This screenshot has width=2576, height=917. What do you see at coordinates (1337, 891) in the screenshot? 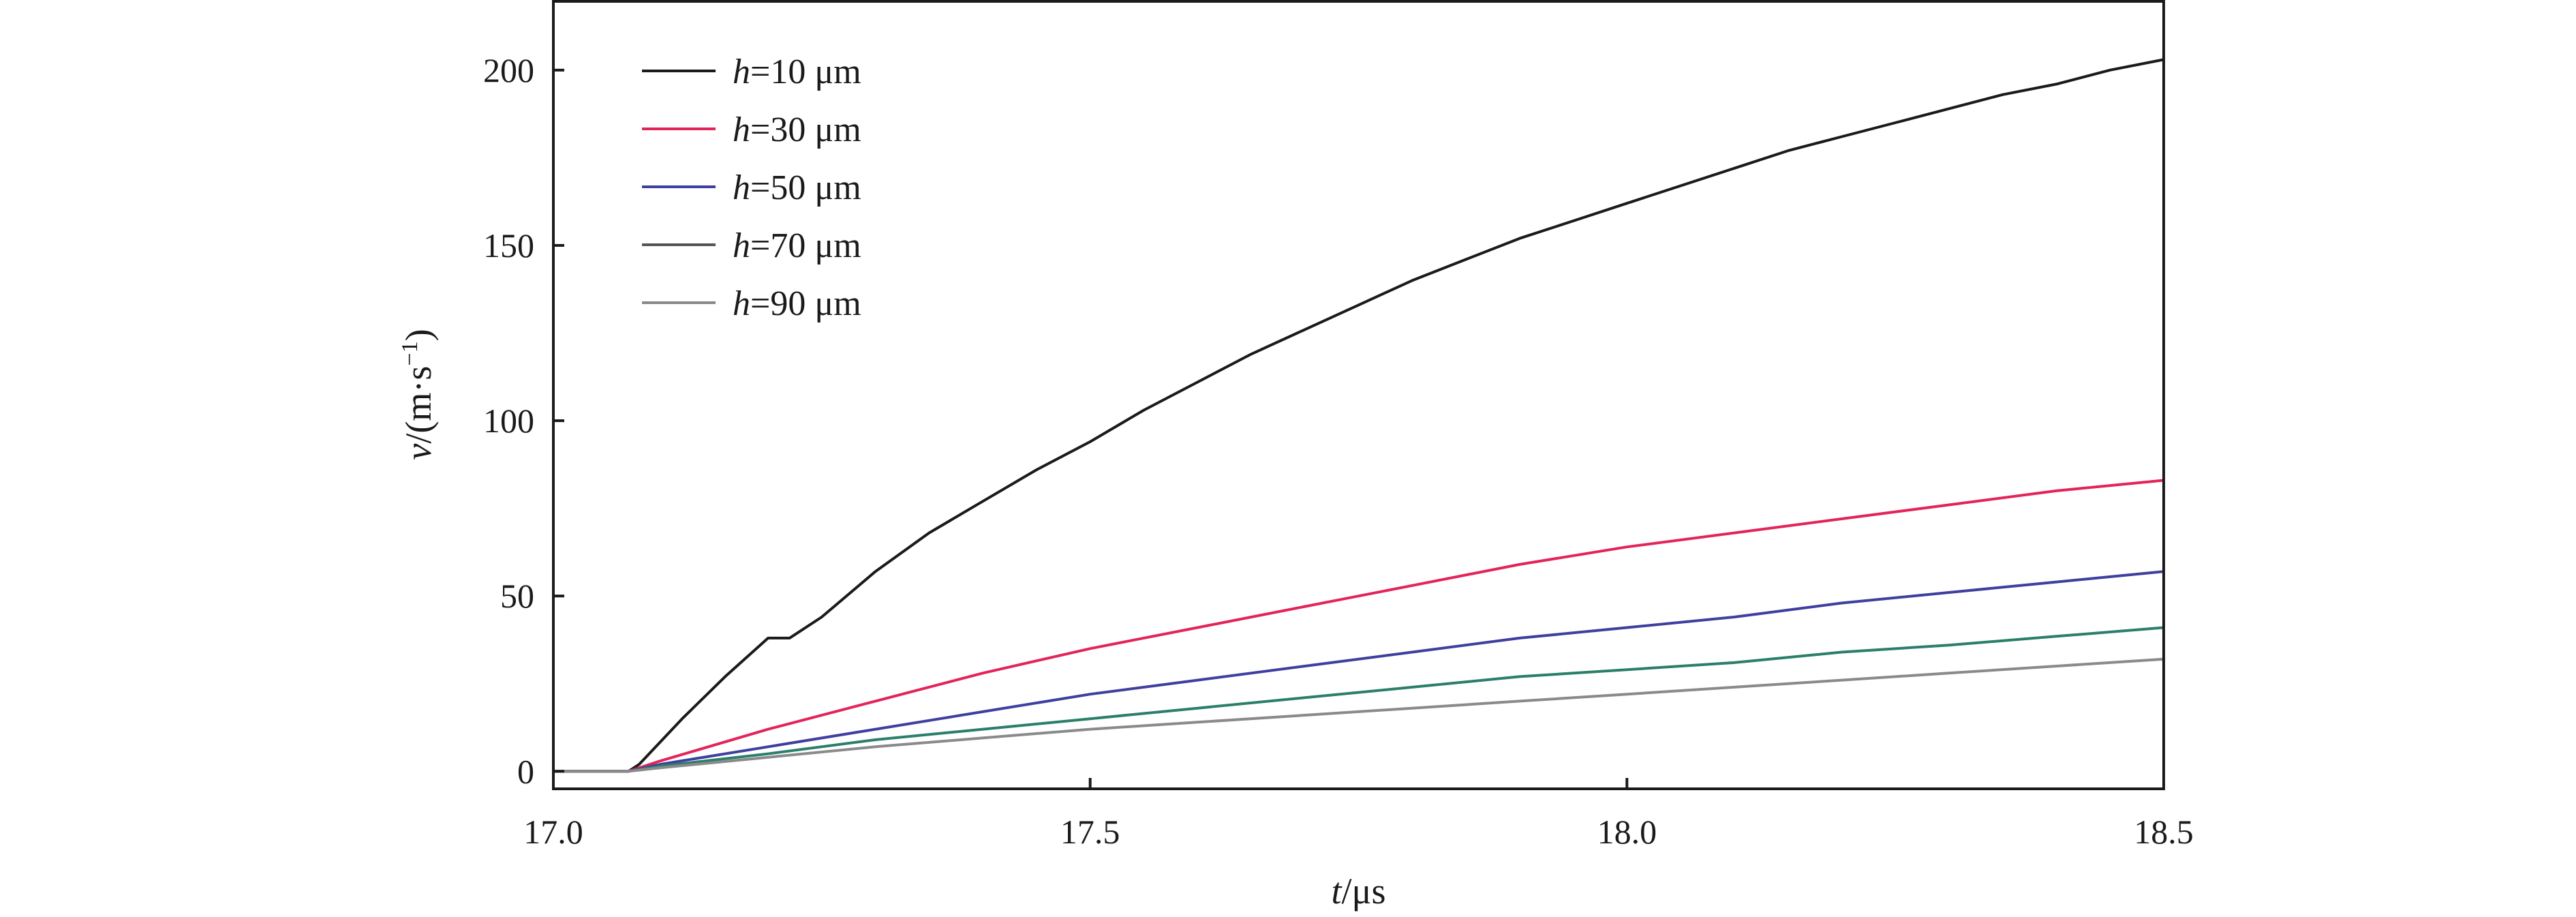
I see `x-axis-label-var: t` at bounding box center [1337, 891].